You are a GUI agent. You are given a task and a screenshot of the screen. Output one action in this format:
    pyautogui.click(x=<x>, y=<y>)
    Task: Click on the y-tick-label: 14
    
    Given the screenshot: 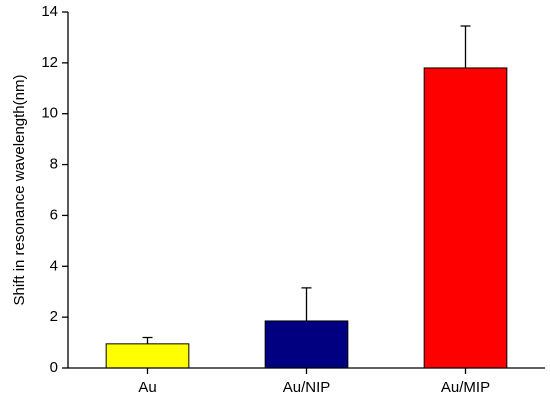 What is the action you would take?
    pyautogui.click(x=49, y=11)
    